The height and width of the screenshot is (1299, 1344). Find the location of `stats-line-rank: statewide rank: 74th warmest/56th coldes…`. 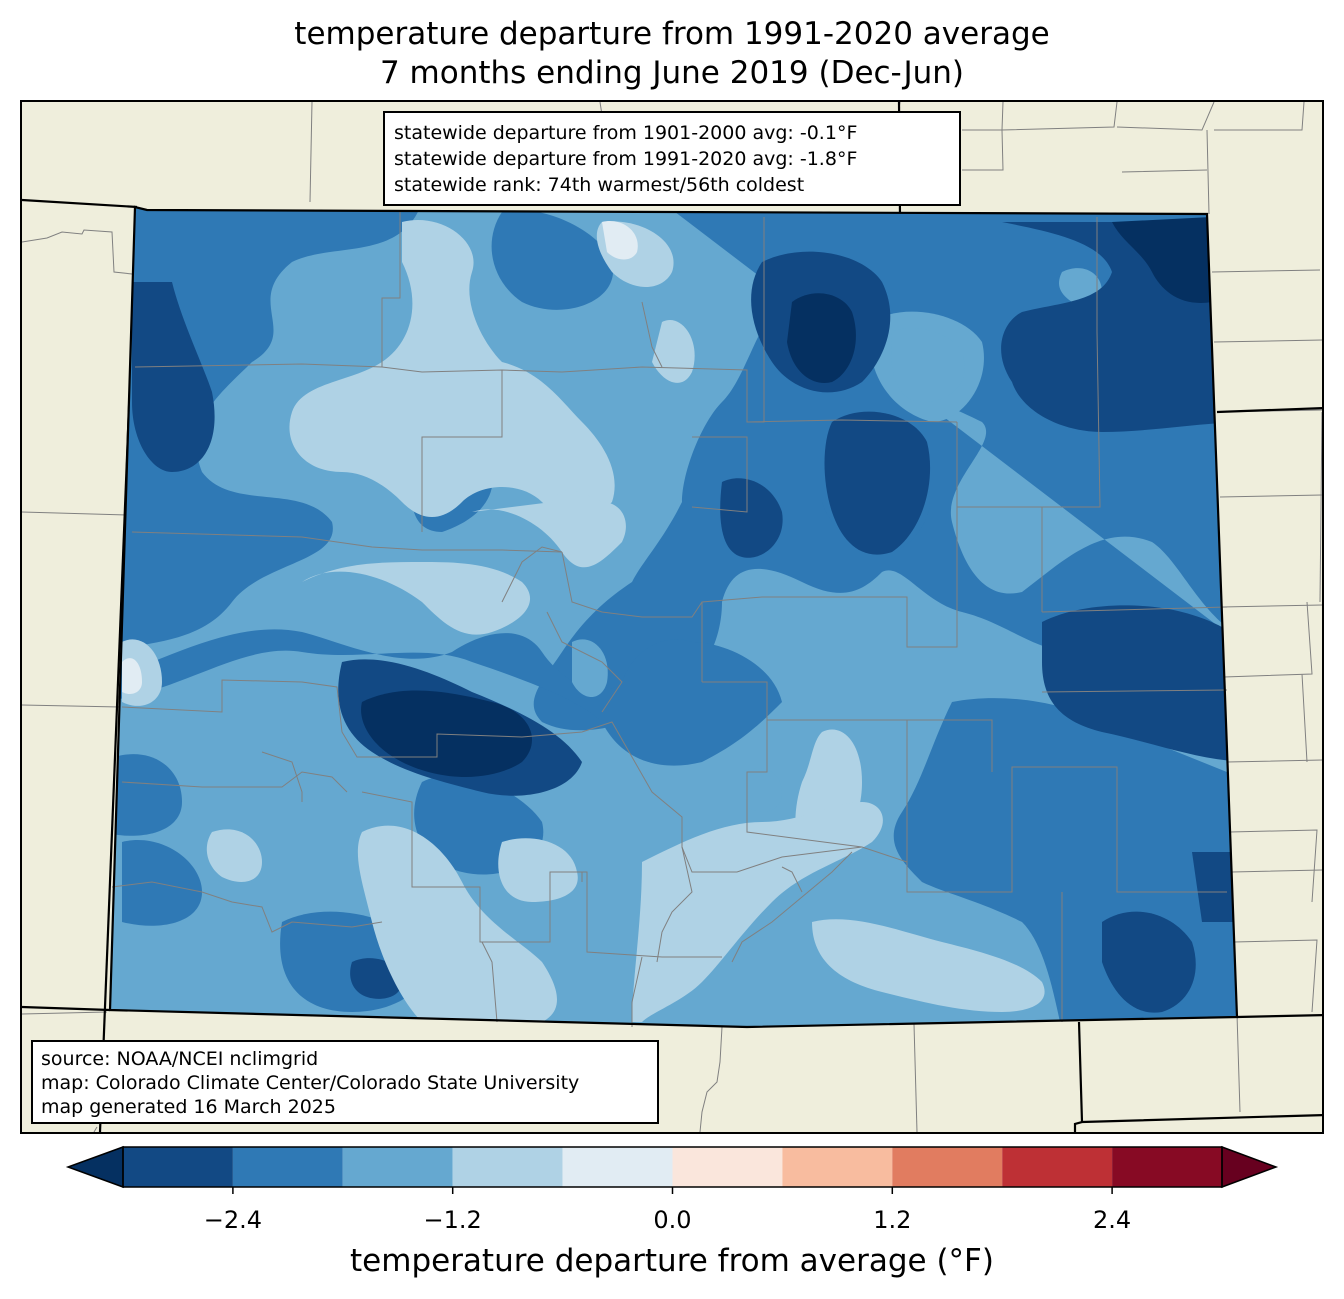

stats-line-rank: statewide rank: 74th warmest/56th coldes… is located at coordinates (599, 185).